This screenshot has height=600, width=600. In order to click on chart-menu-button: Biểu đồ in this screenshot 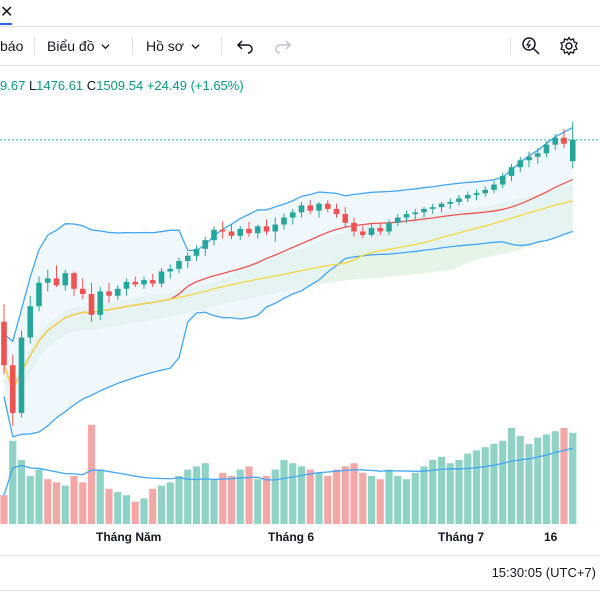, I will do `click(79, 46)`.